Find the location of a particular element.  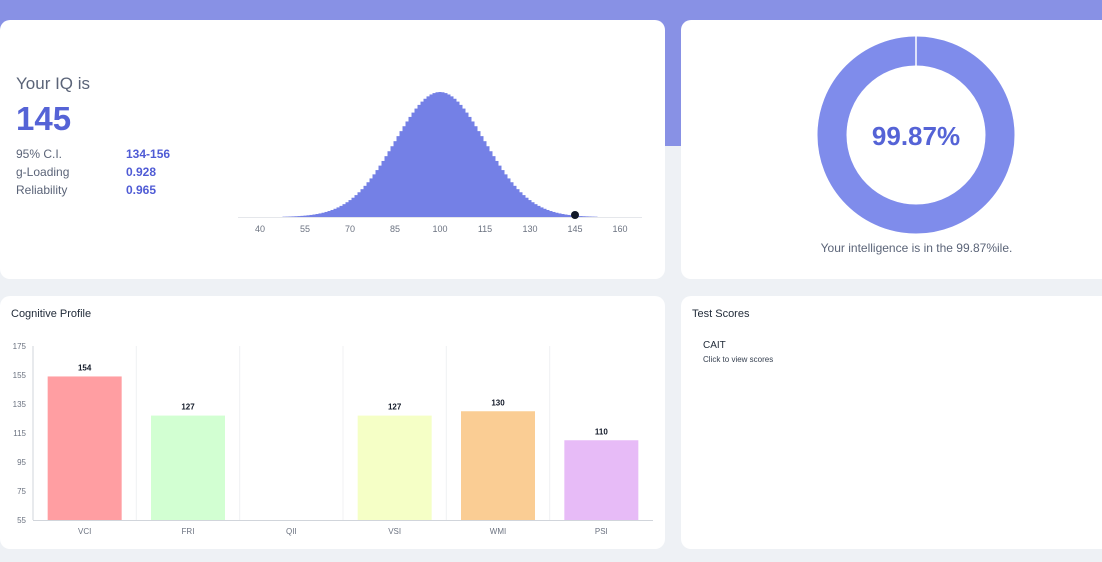

percentile-value: 99.87% is located at coordinates (916, 136).